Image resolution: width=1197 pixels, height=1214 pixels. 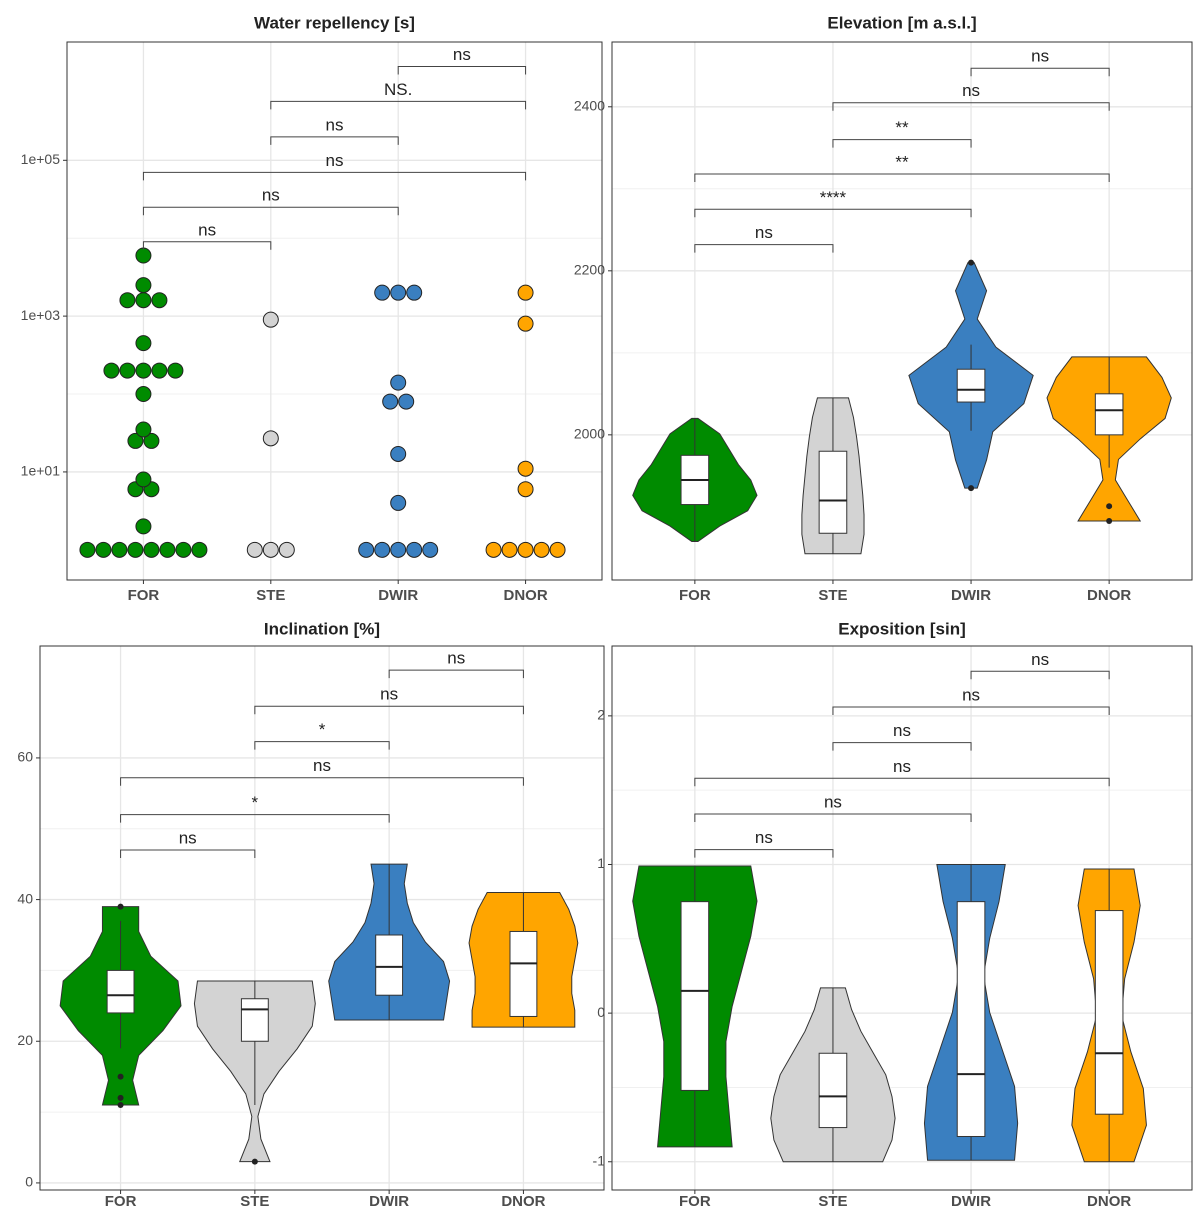 I want to click on y-tick-label: 1e+05, so click(x=41, y=159).